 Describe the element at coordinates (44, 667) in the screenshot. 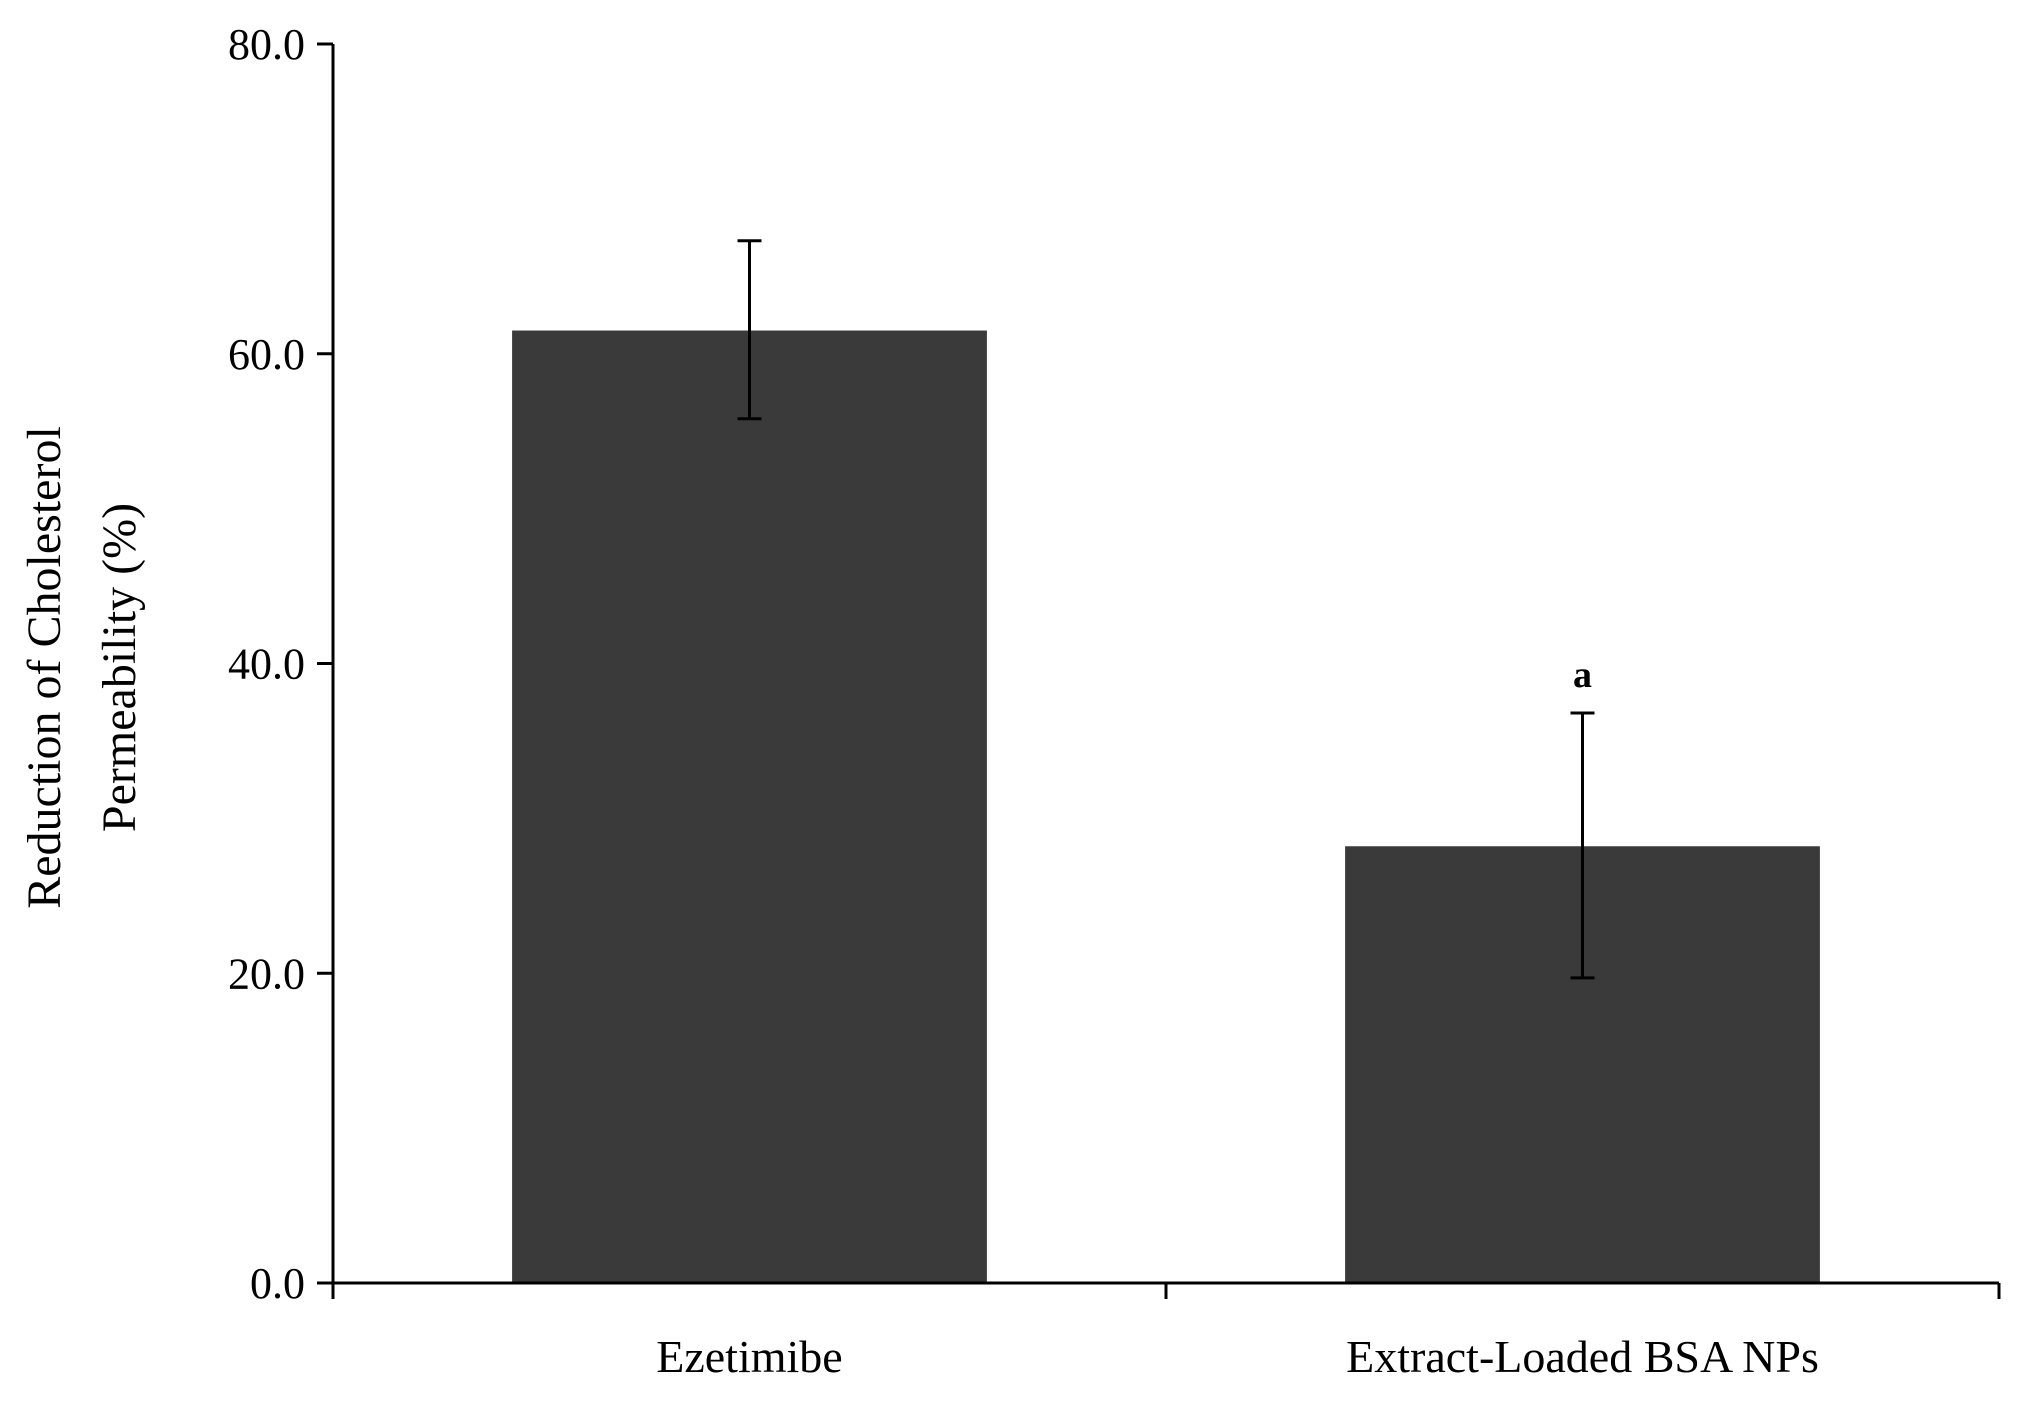

I see `y-axis-title-line-1: Reduction of Cholesterol` at that location.